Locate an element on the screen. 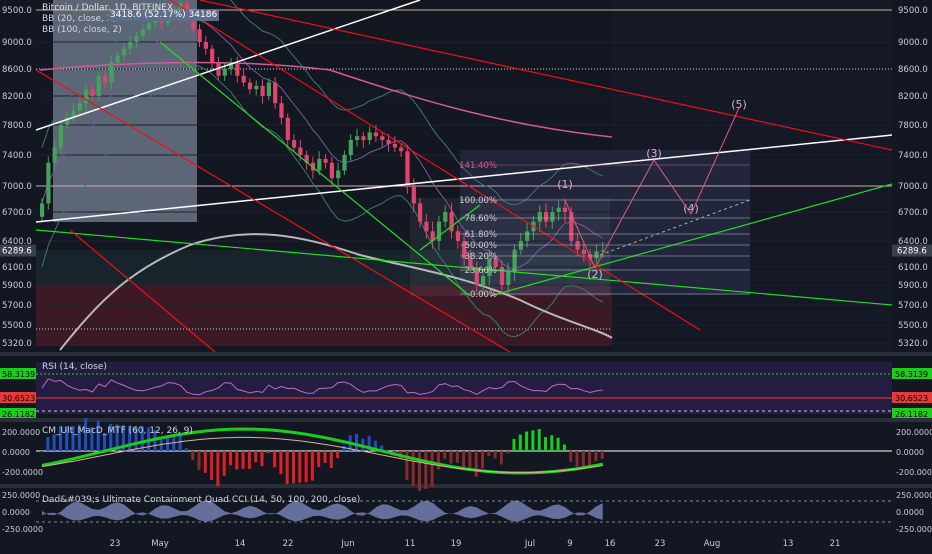 The width and height of the screenshot is (932, 554). elliott-wave-label: (1) is located at coordinates (565, 184).